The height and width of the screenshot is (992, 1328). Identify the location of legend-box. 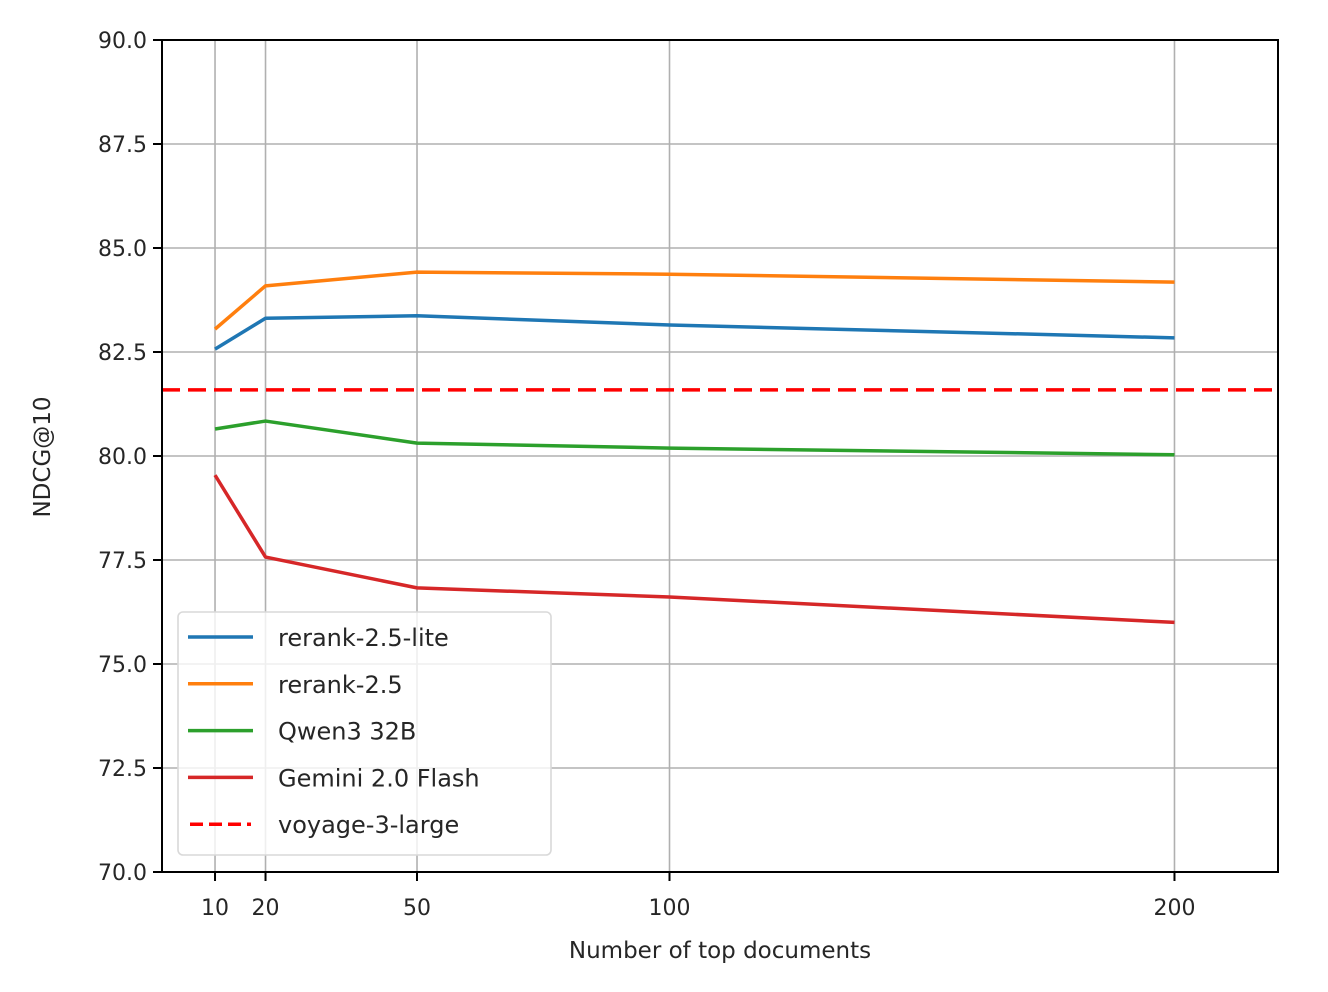
(364, 733).